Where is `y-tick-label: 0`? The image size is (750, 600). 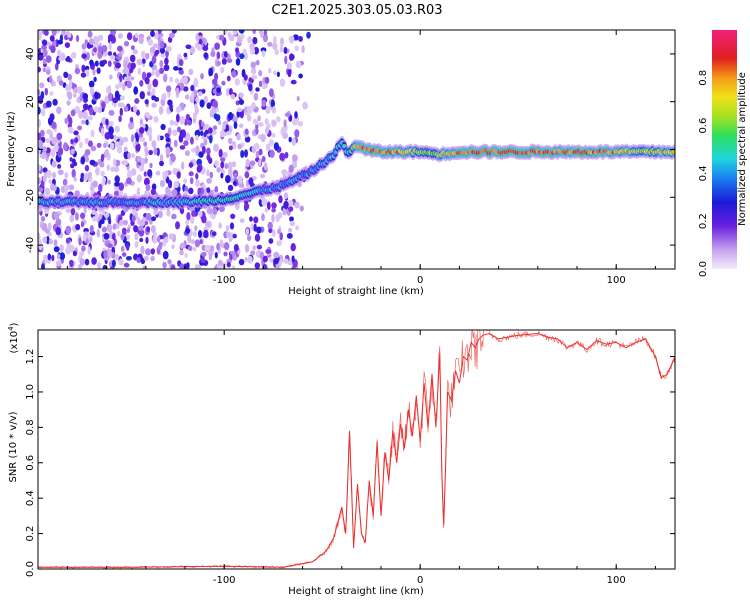 y-tick-label: 0 is located at coordinates (30, 149).